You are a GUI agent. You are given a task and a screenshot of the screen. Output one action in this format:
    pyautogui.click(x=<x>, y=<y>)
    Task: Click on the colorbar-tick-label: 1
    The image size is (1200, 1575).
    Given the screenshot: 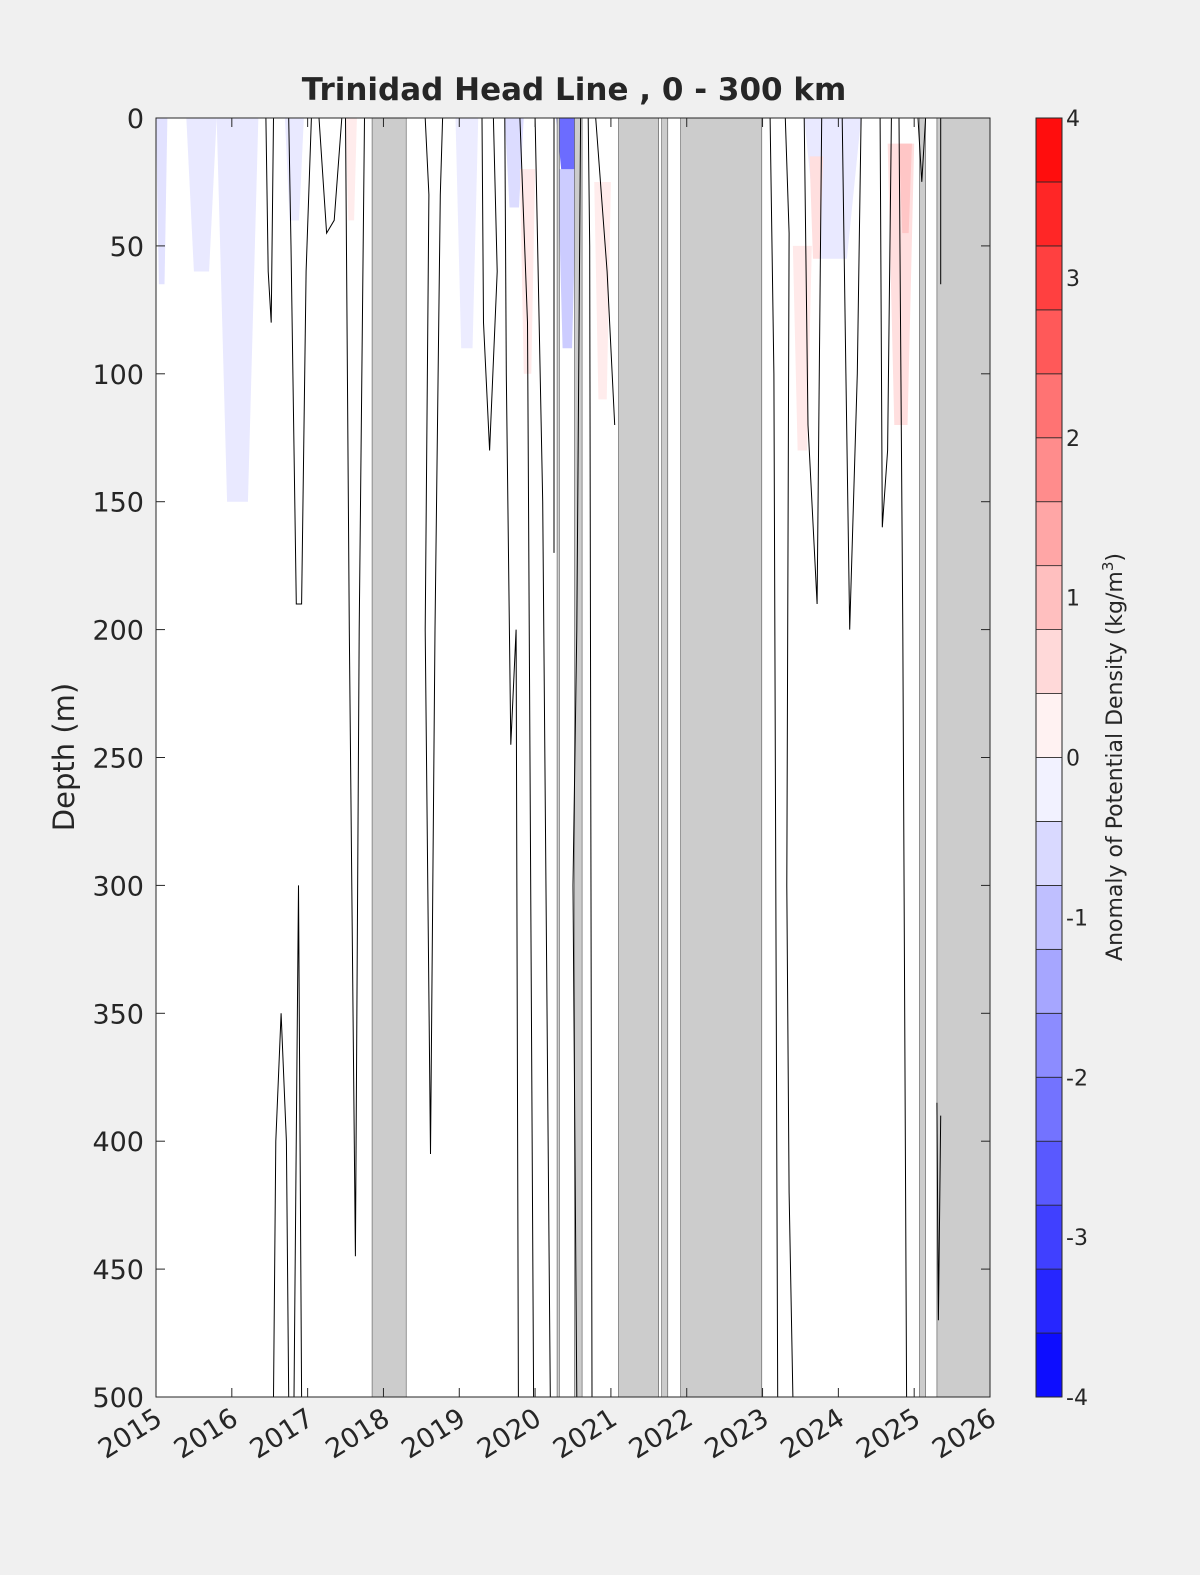 What is the action you would take?
    pyautogui.click(x=1073, y=599)
    